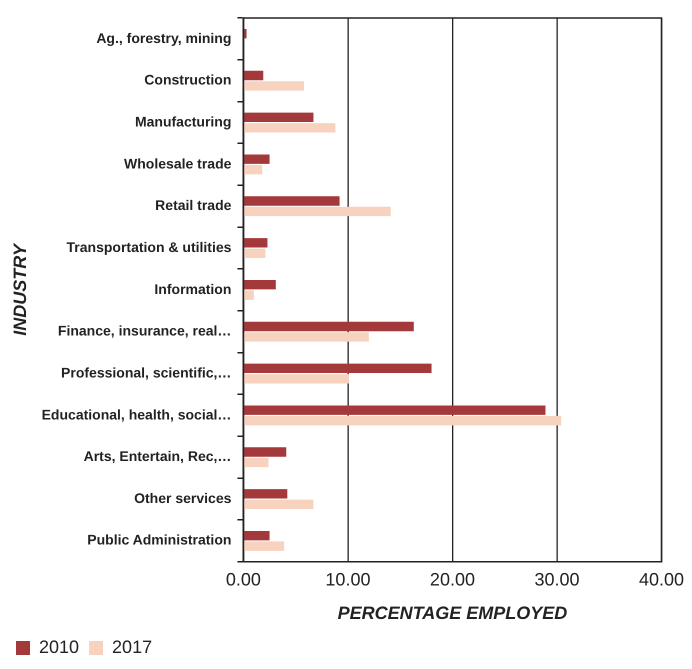  I want to click on y-tick-label: Construction, so click(188, 80).